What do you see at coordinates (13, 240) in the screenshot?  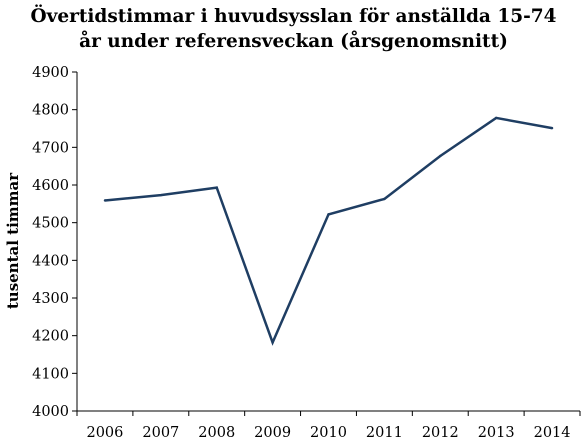 I see `y-axis-label: tusental timmar` at bounding box center [13, 240].